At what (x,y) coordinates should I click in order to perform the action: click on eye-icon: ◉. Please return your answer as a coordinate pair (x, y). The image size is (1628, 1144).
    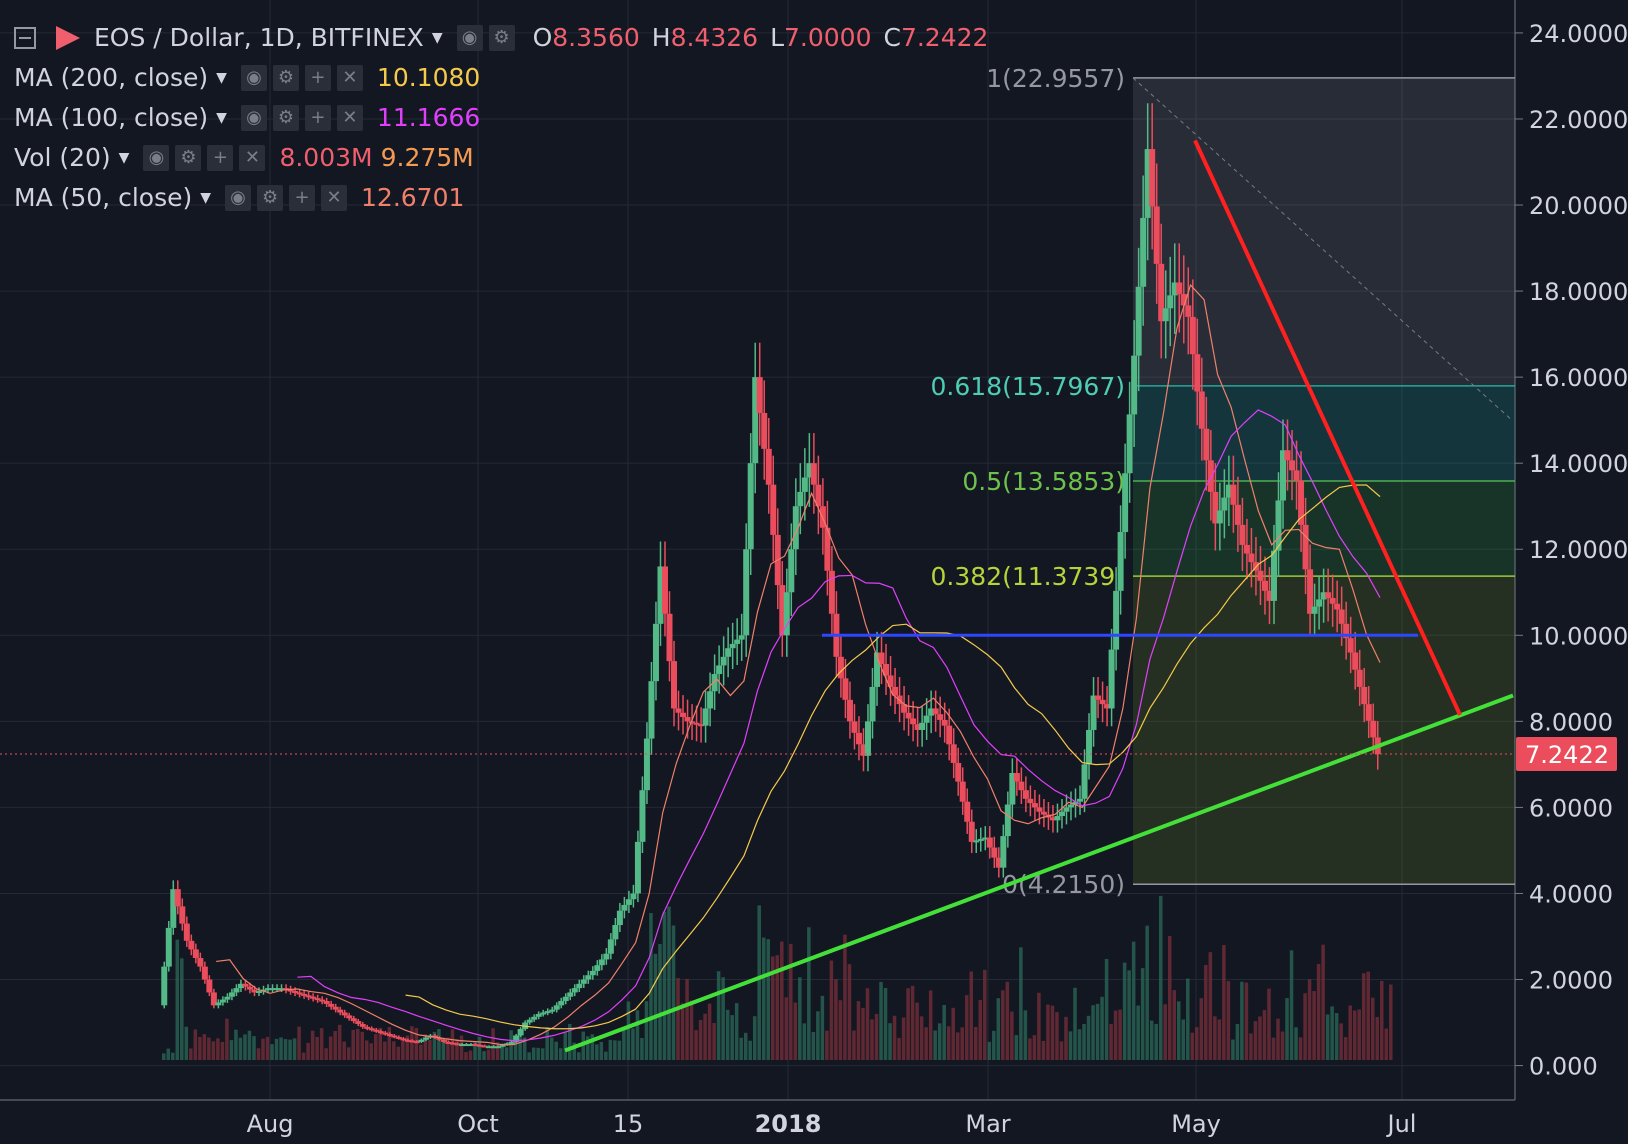
    Looking at the image, I should click on (253, 118).